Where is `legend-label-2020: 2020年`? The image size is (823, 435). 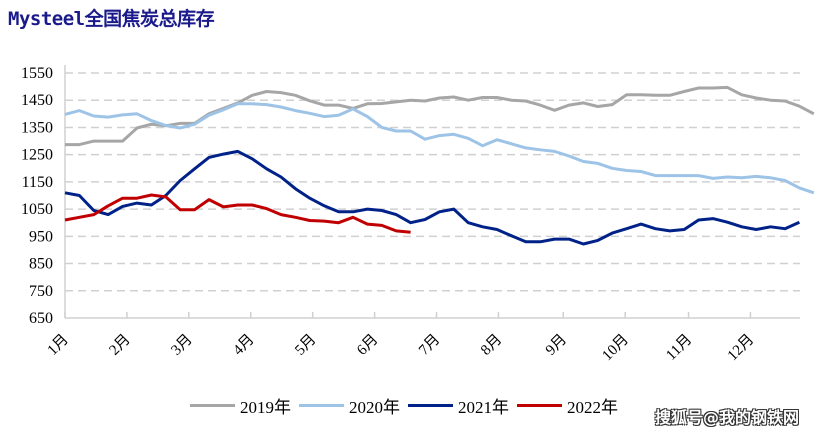
legend-label-2020: 2020年 is located at coordinates (374, 407).